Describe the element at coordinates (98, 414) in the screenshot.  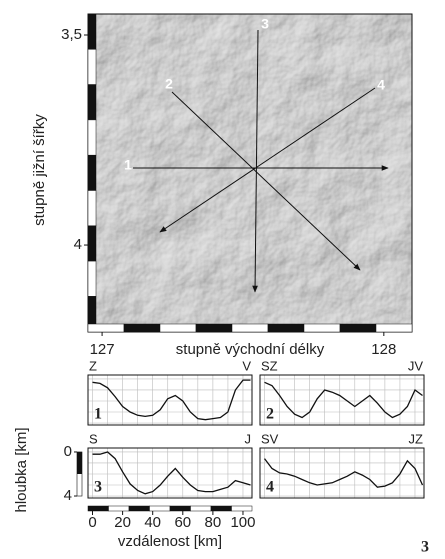
I see `panel-number: 1` at that location.